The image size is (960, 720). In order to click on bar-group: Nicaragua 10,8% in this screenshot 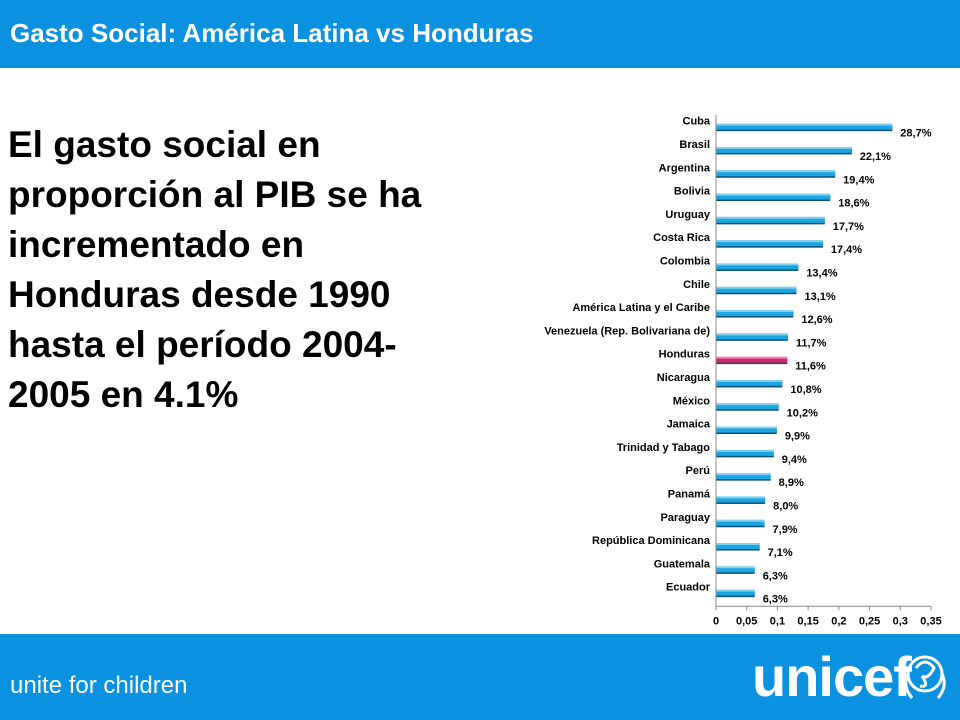, I will do `click(739, 384)`.